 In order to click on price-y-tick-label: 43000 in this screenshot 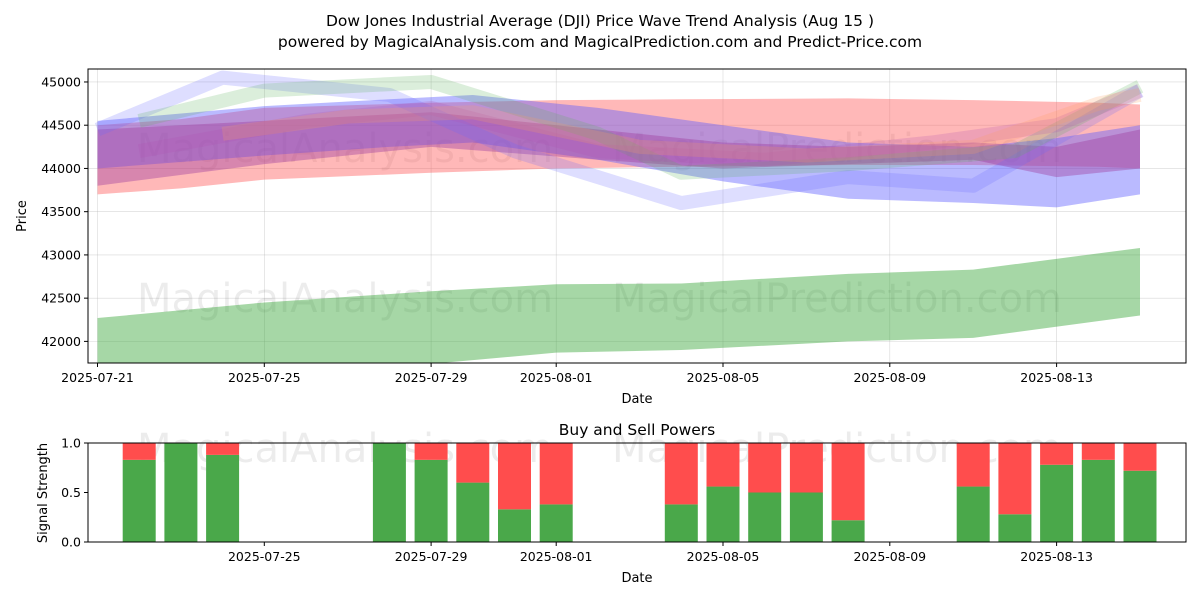, I will do `click(61, 254)`.